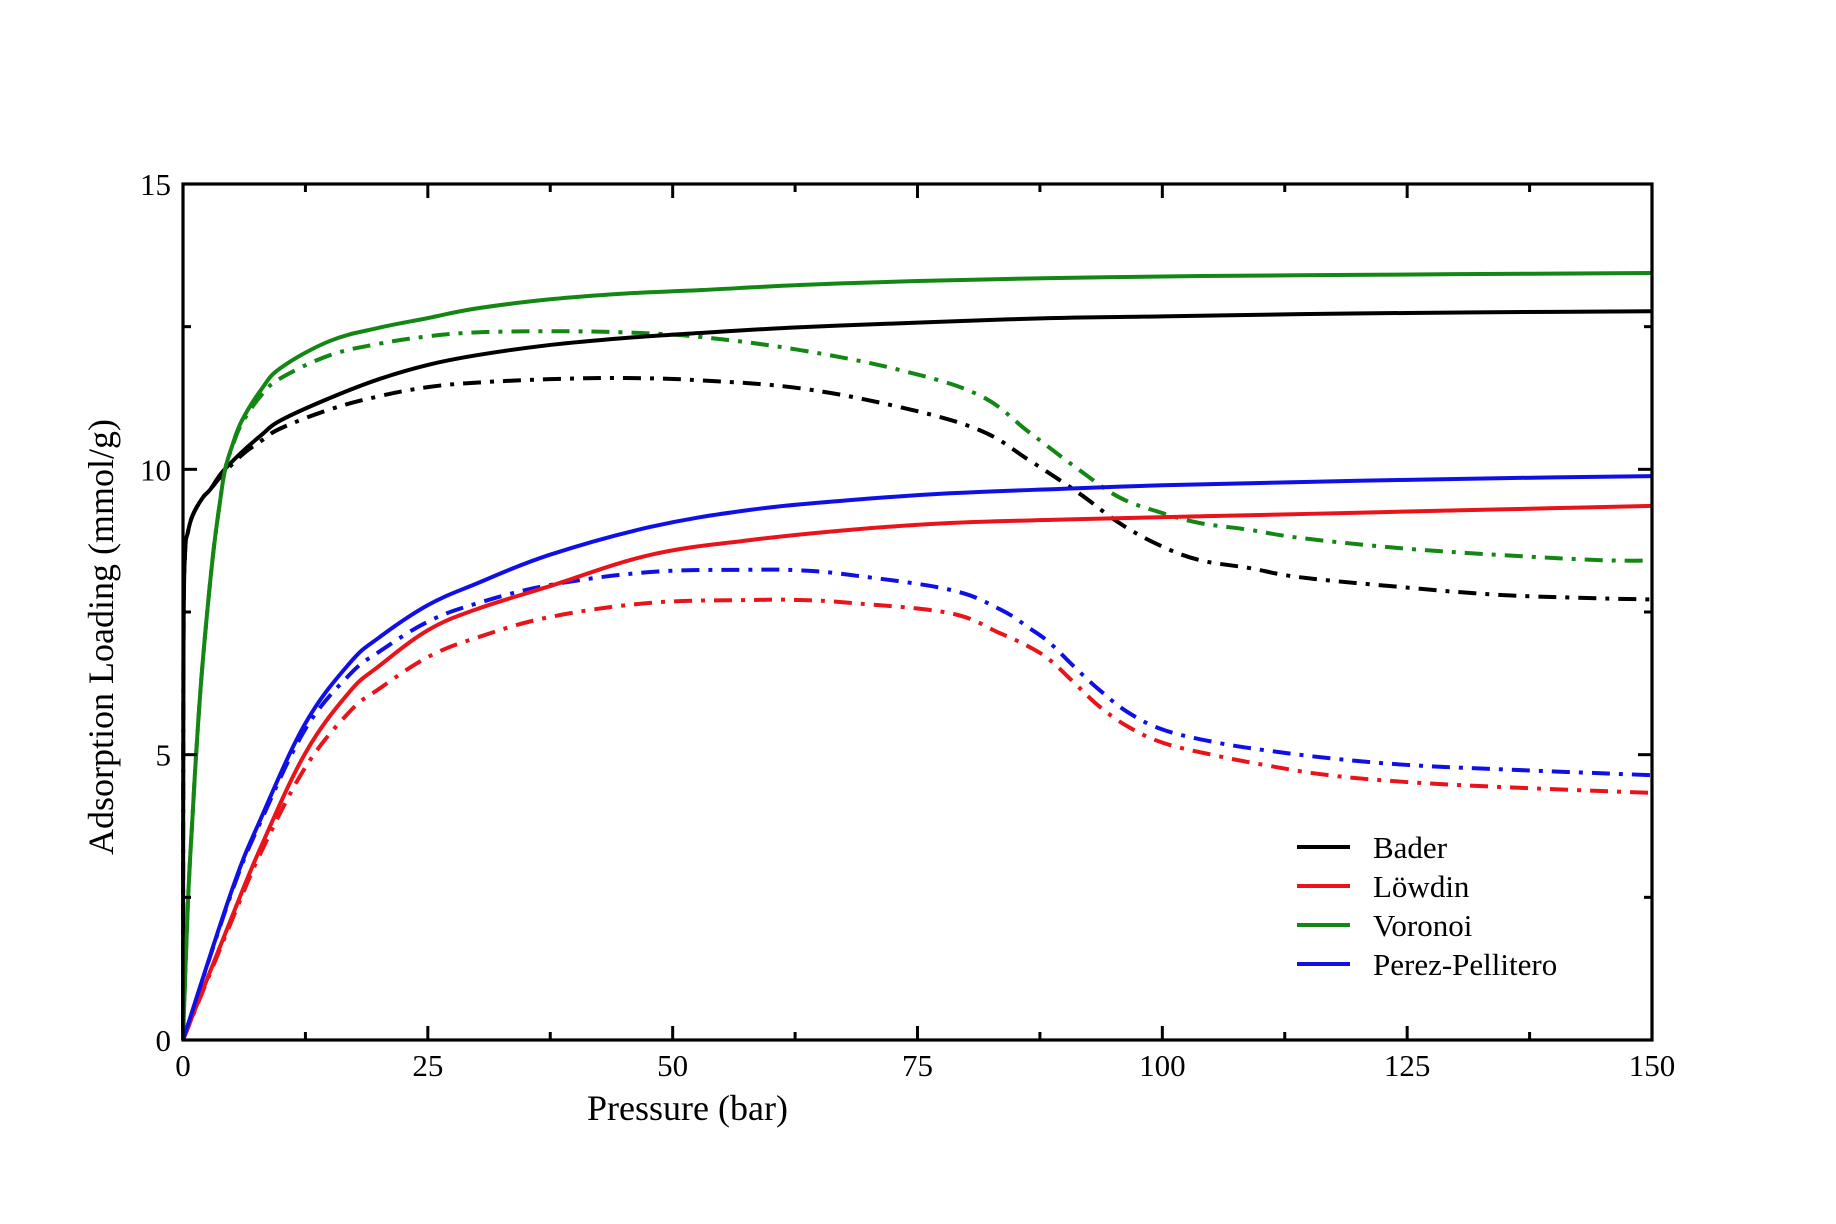 The width and height of the screenshot is (1836, 1224). Describe the element at coordinates (1407, 1065) in the screenshot. I see `x-tick-label: 125` at that location.